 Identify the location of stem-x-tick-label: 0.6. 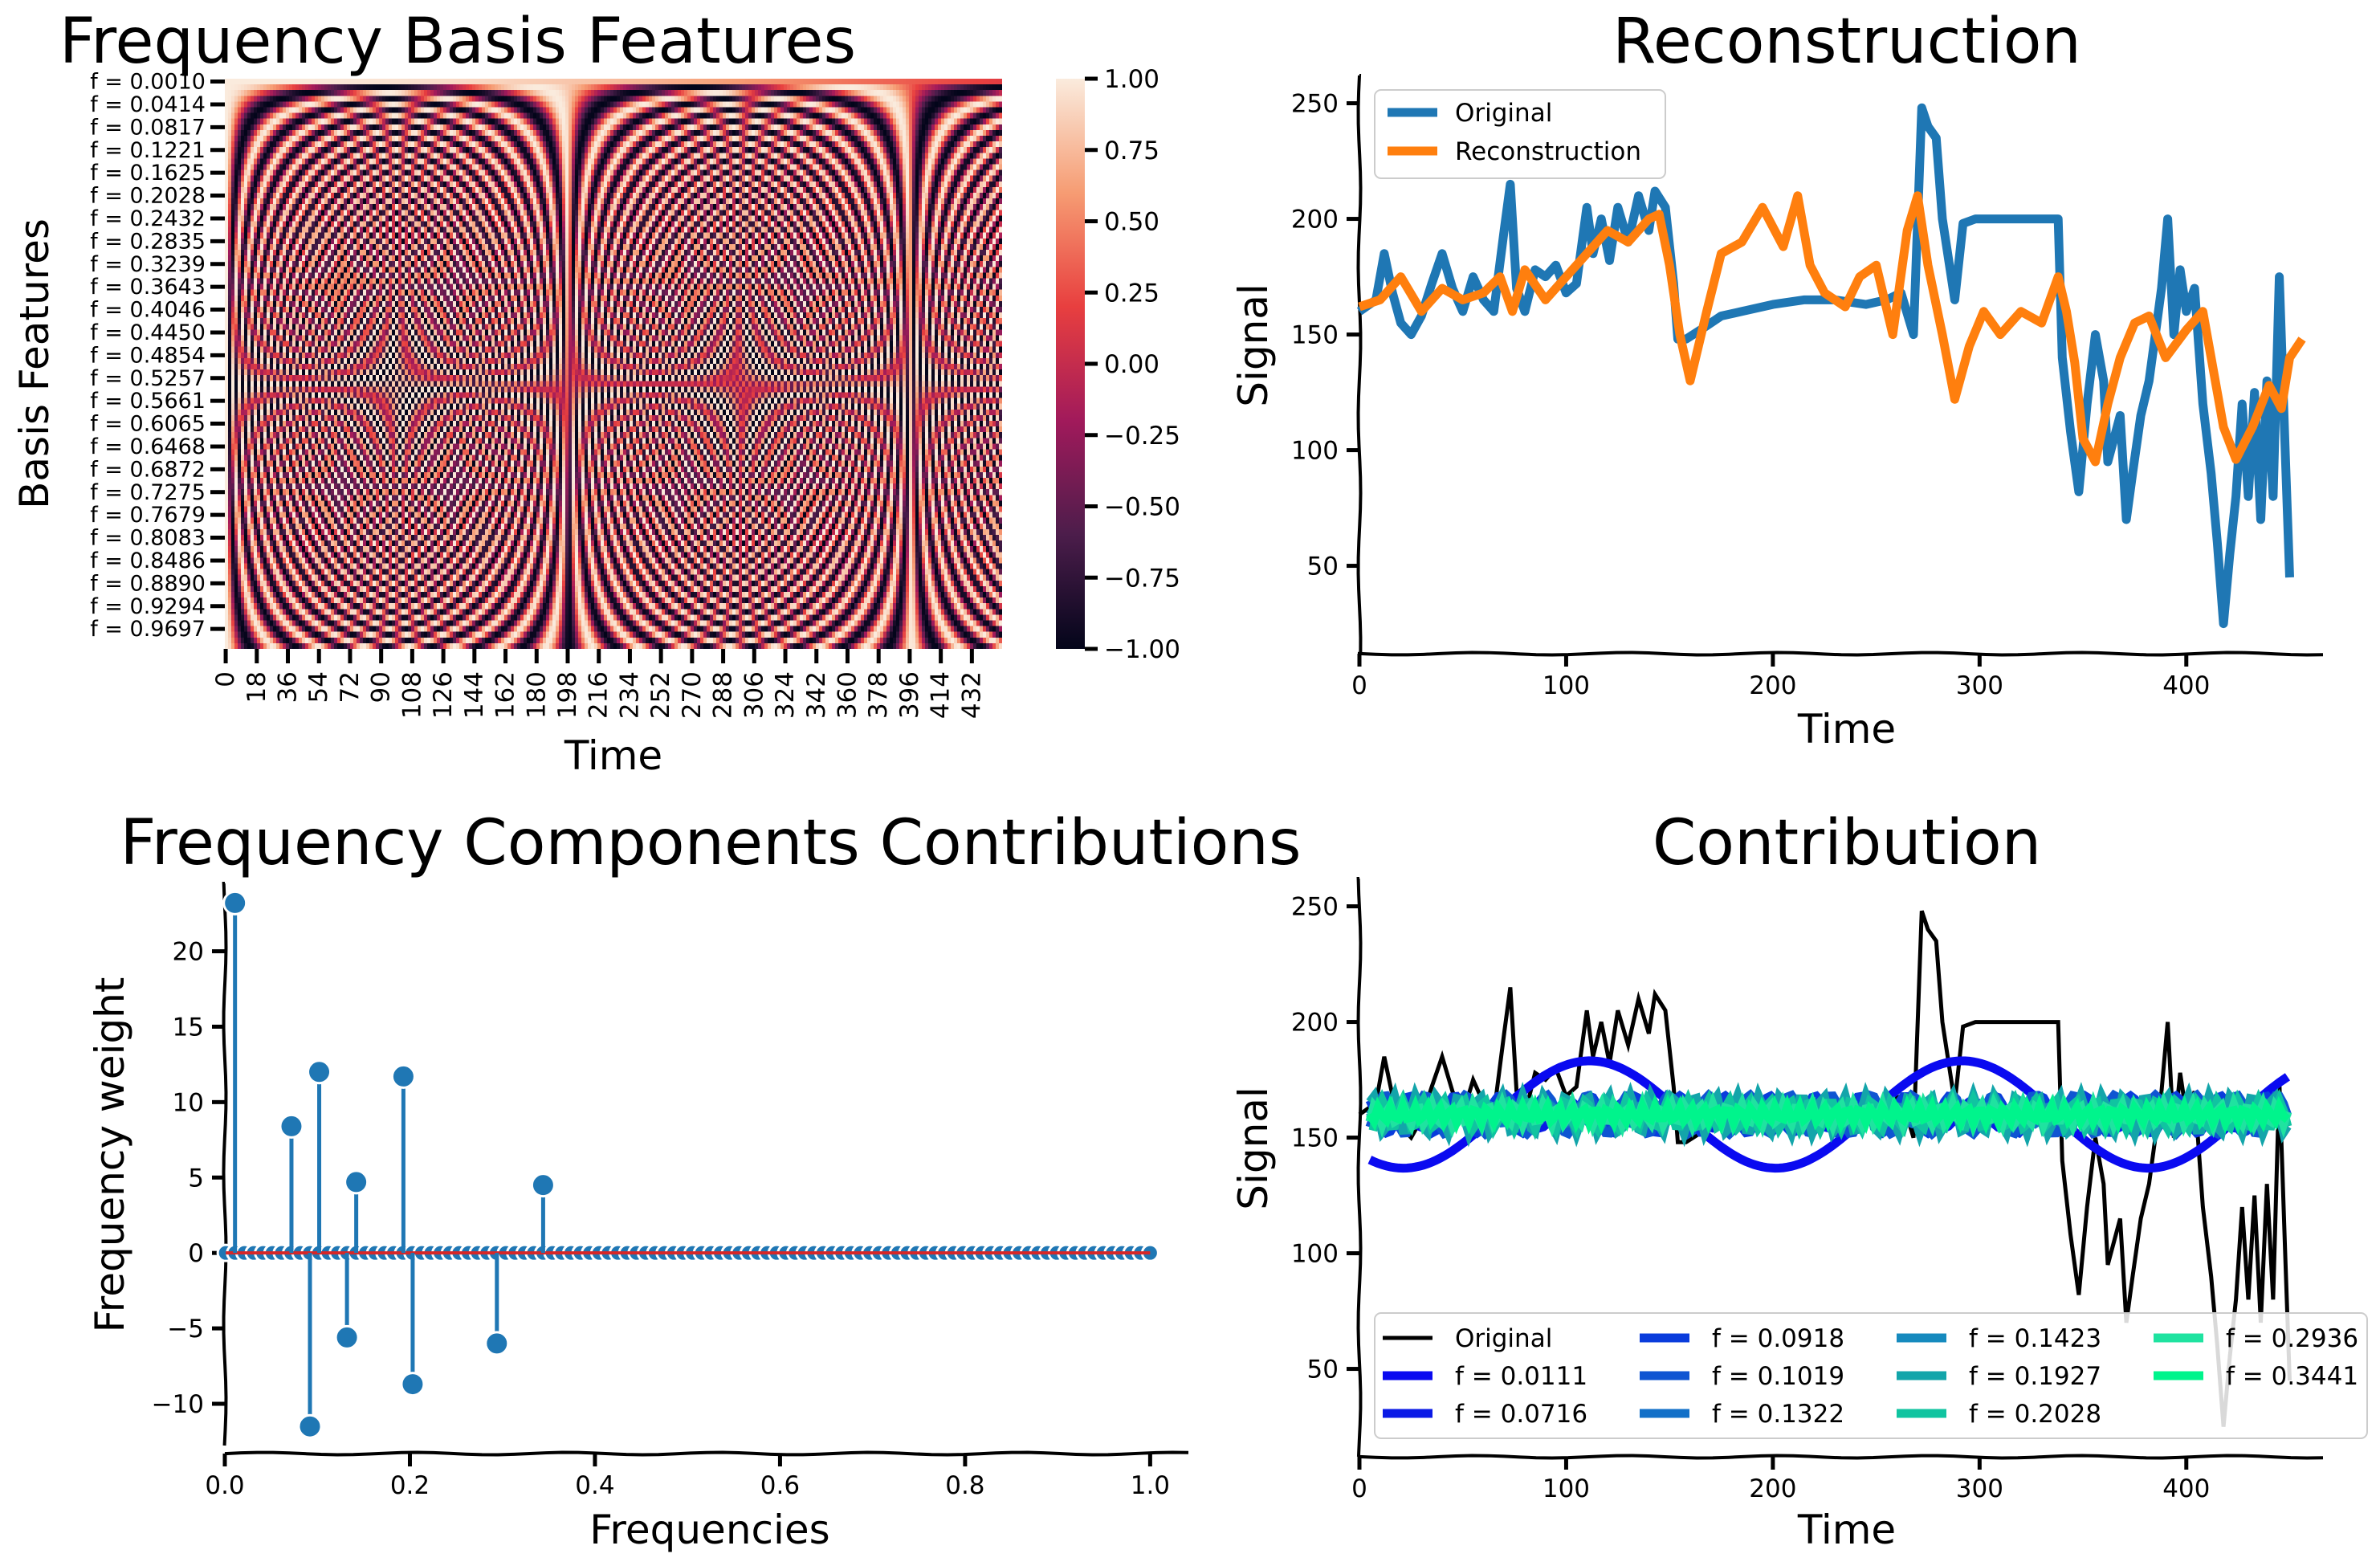
(780, 1485).